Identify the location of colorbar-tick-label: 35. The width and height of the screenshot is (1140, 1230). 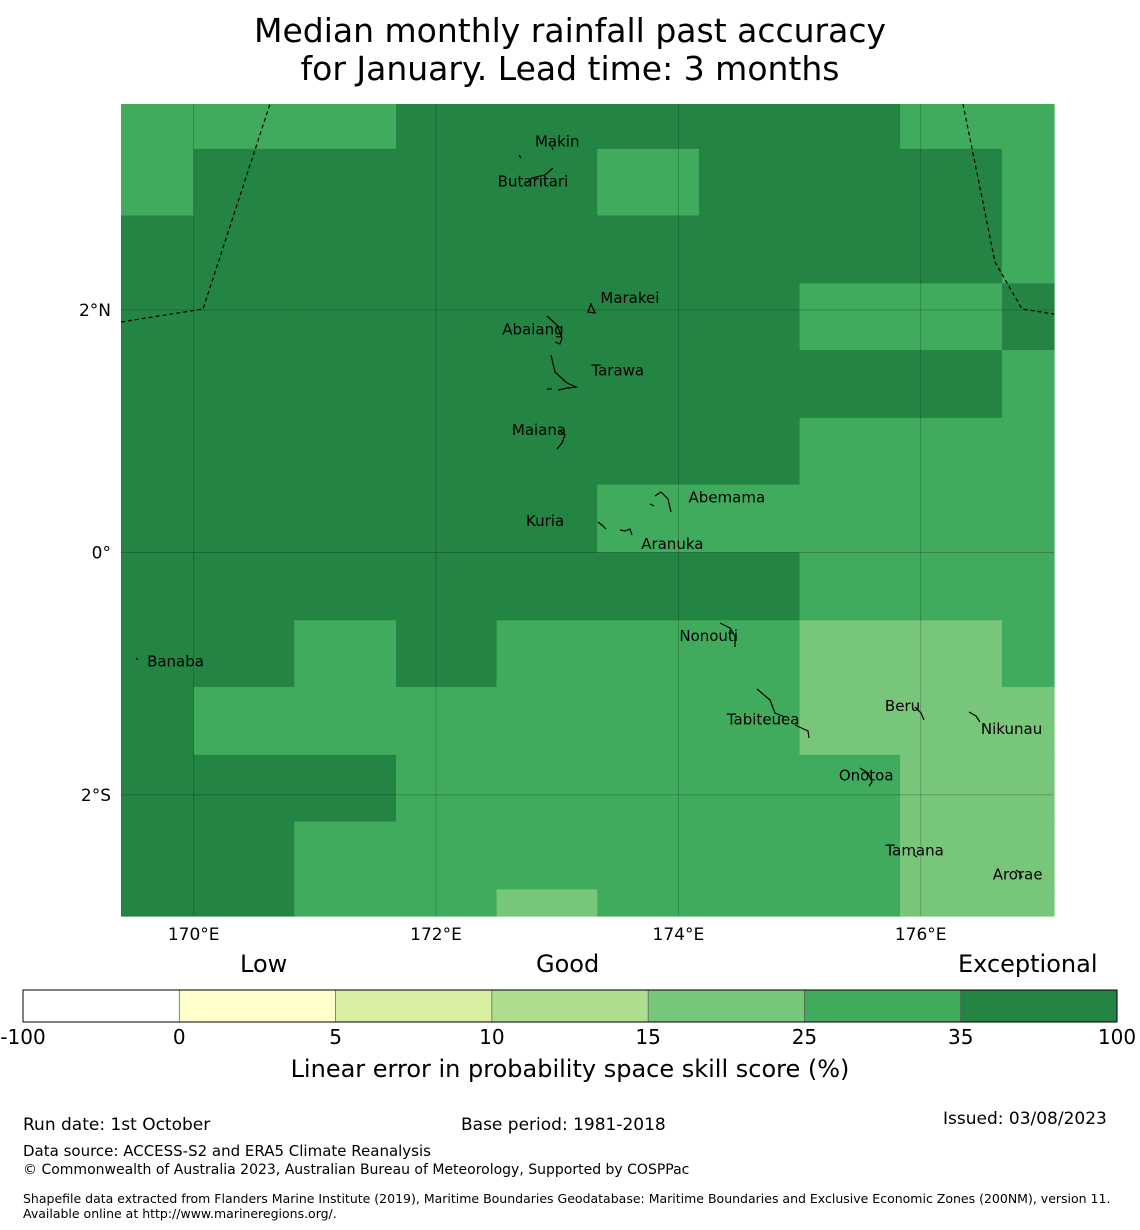
(960, 1037).